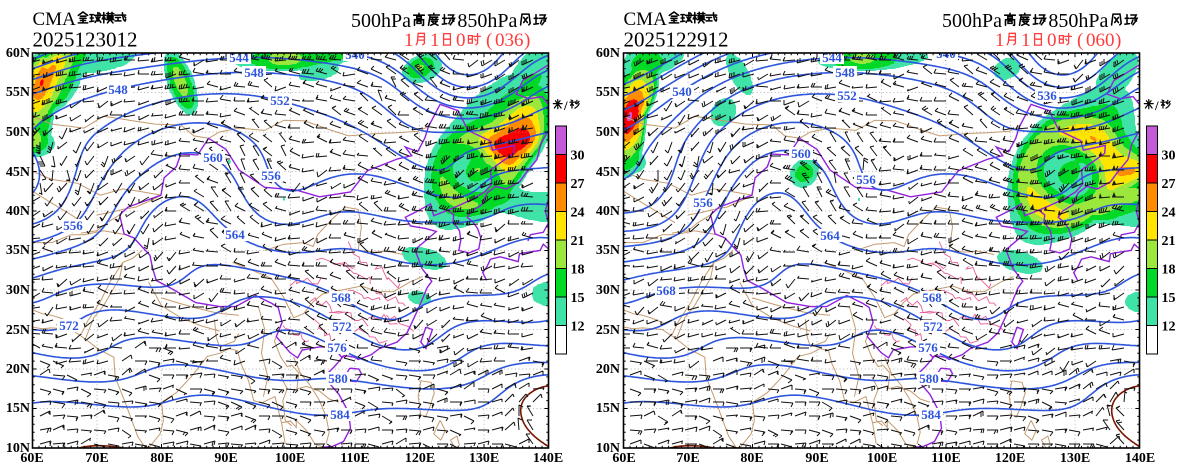 This screenshot has height=465, width=1182. I want to click on svg-text: 2025123012, so click(85, 40).